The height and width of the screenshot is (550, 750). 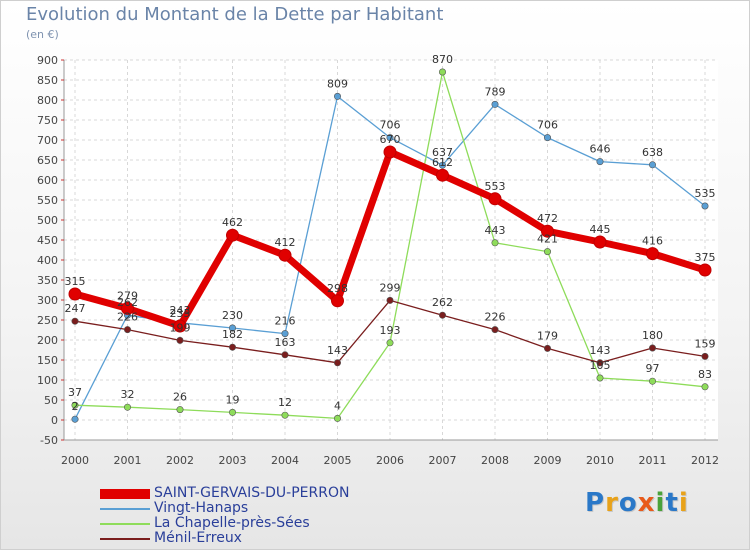 I want to click on data-label: 159, so click(x=705, y=343).